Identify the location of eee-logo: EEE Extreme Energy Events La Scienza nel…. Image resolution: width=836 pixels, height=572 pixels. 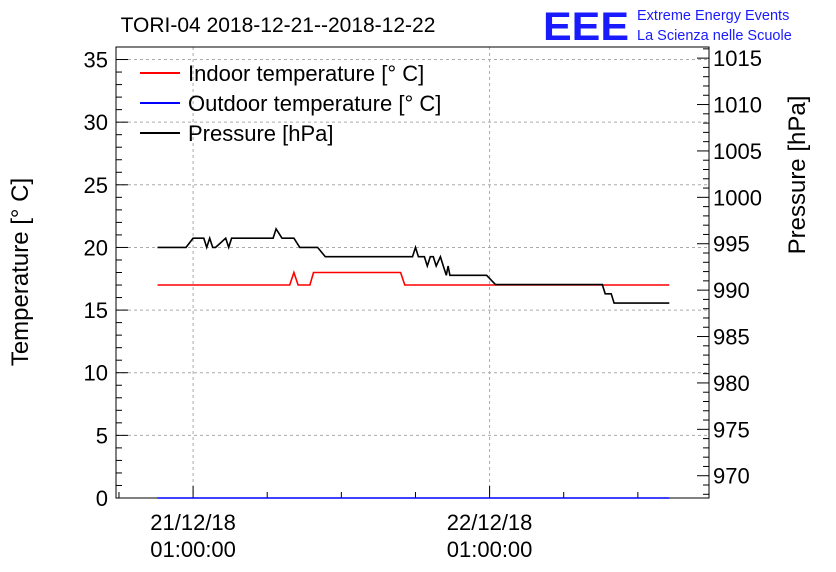
(667, 27).